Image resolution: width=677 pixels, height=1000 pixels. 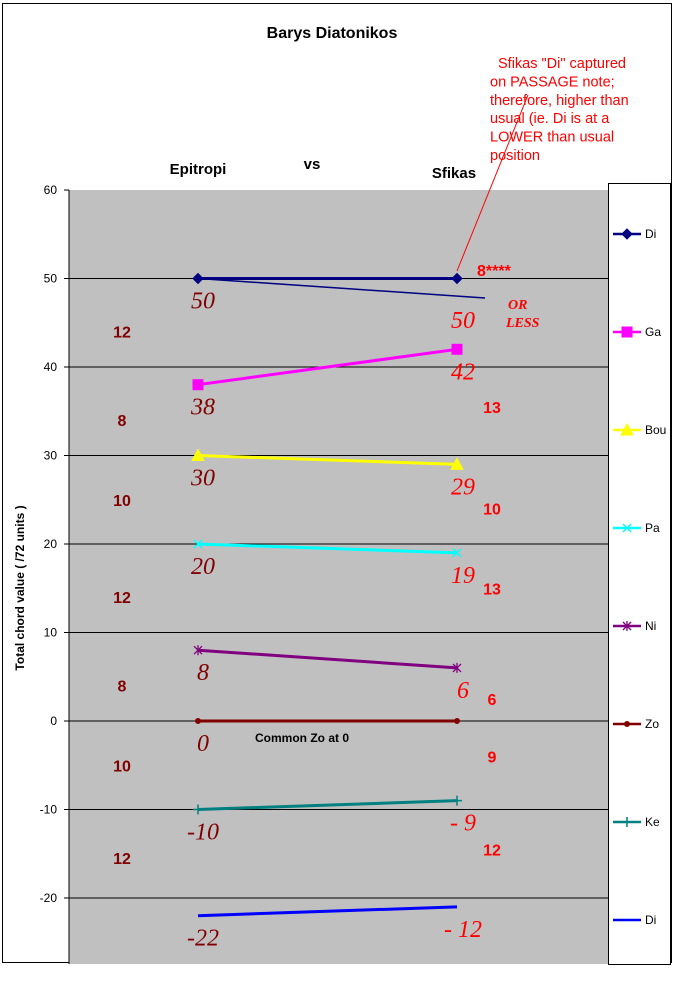 What do you see at coordinates (636, 528) in the screenshot?
I see `legend-item-pa: Pa` at bounding box center [636, 528].